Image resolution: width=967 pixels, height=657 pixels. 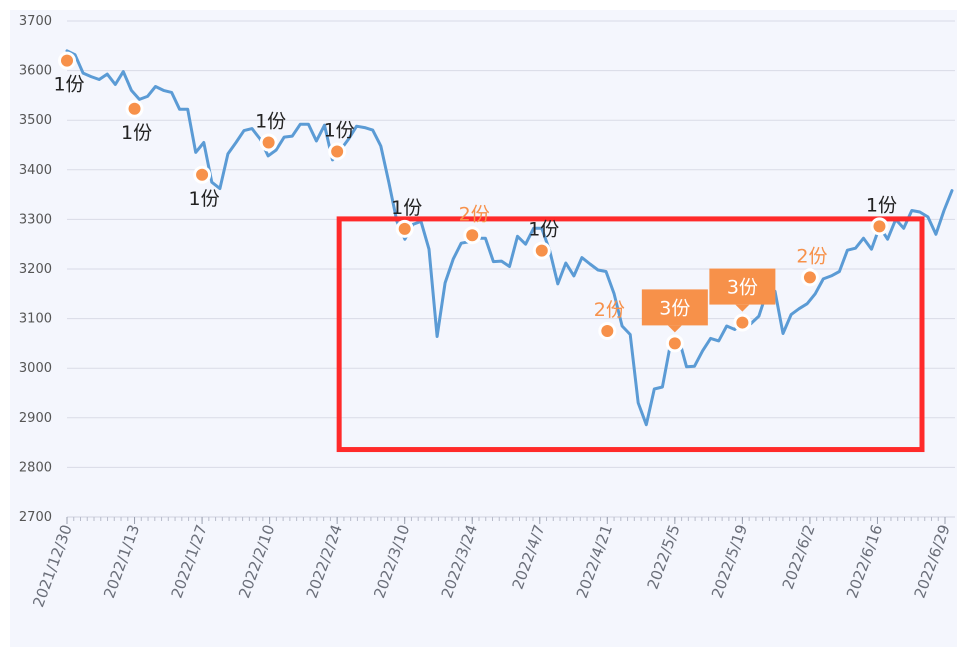 What do you see at coordinates (35, 418) in the screenshot?
I see `y-tick-label: 2900` at bounding box center [35, 418].